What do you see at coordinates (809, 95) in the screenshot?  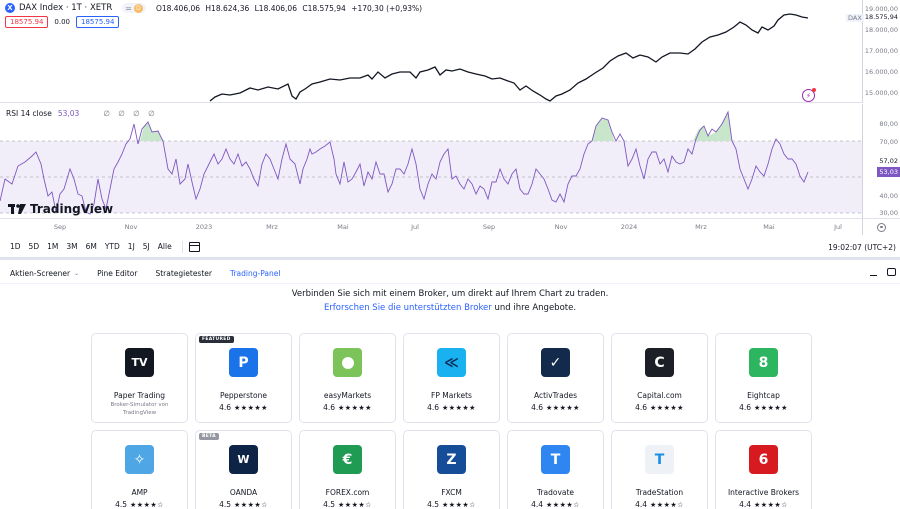 I see `flash-icon: ⚡` at bounding box center [809, 95].